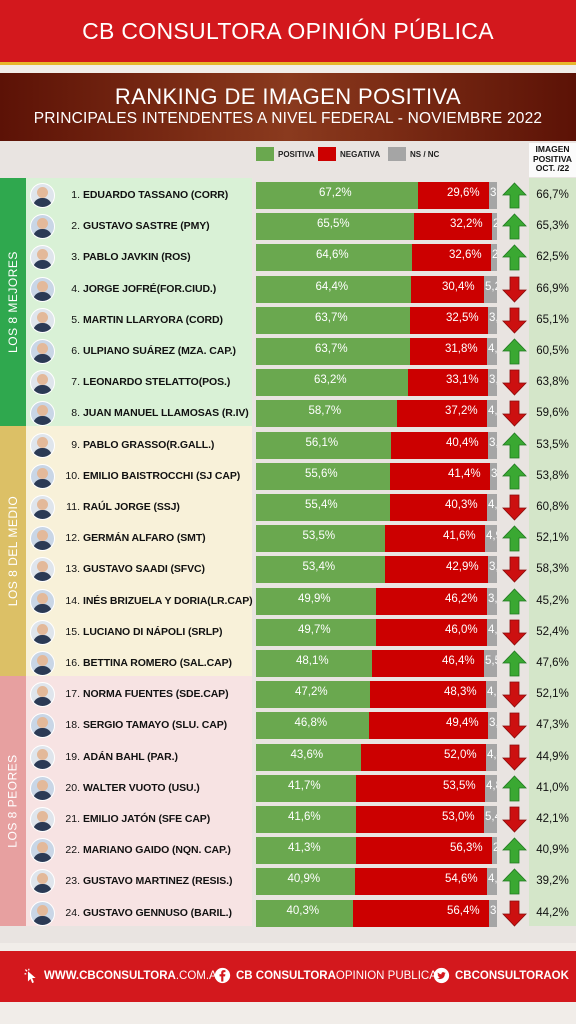  Describe the element at coordinates (13, 801) in the screenshot. I see `group-tab-worst: LOS 8 PEORES` at that location.